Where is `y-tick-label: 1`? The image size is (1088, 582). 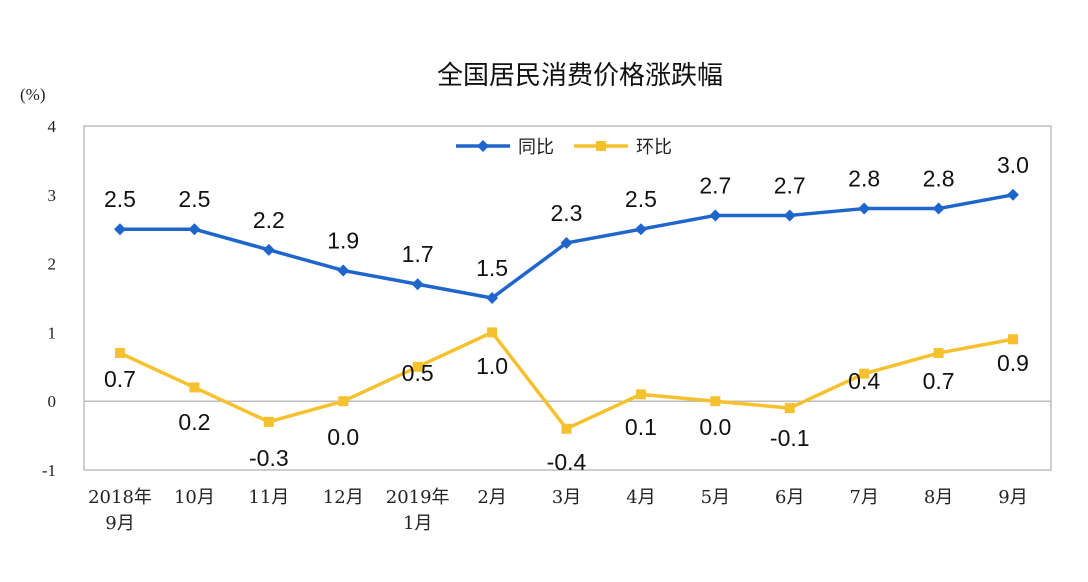 y-tick-label: 1 is located at coordinates (52, 332).